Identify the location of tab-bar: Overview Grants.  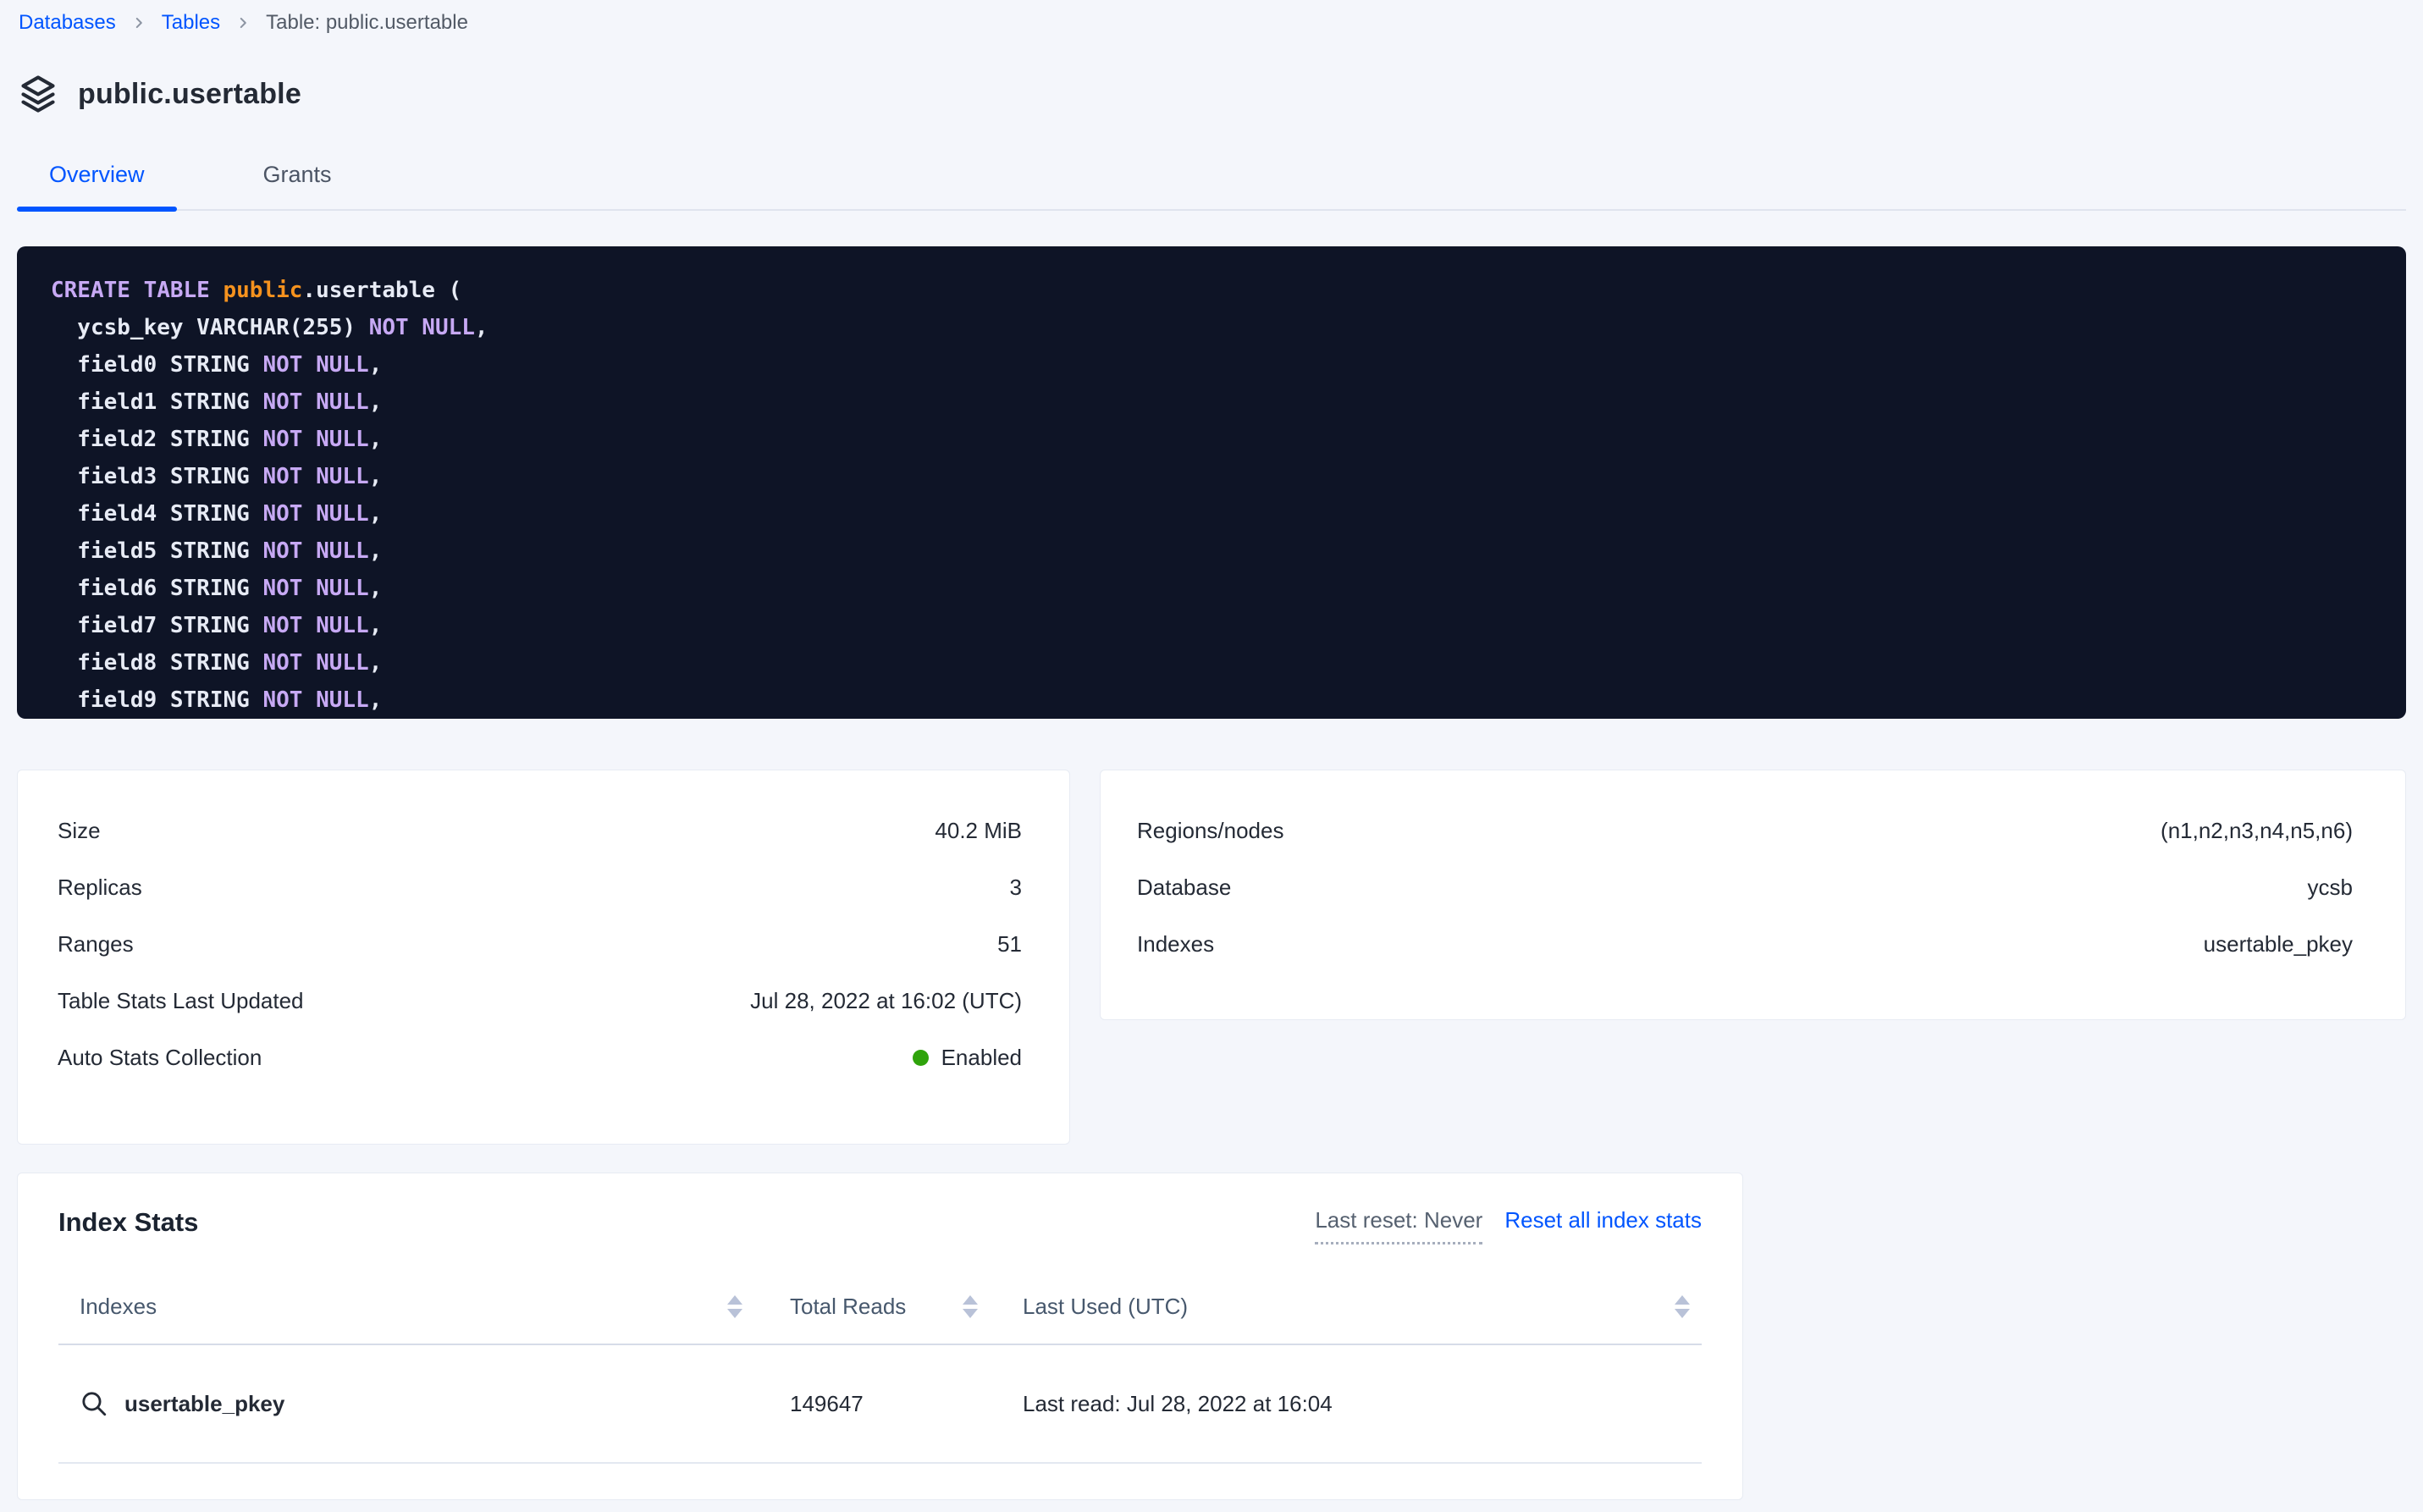
(1211, 186).